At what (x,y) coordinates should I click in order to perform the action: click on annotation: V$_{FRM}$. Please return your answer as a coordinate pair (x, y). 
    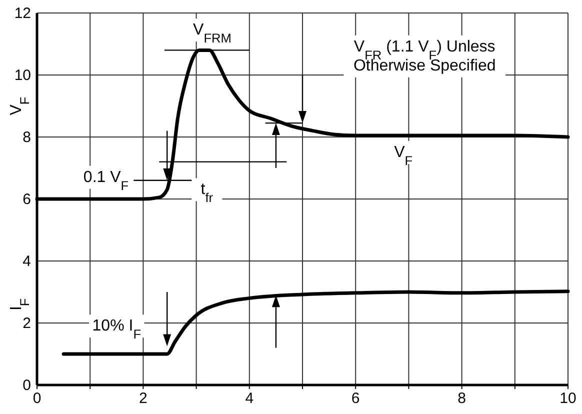
    Looking at the image, I should click on (212, 34).